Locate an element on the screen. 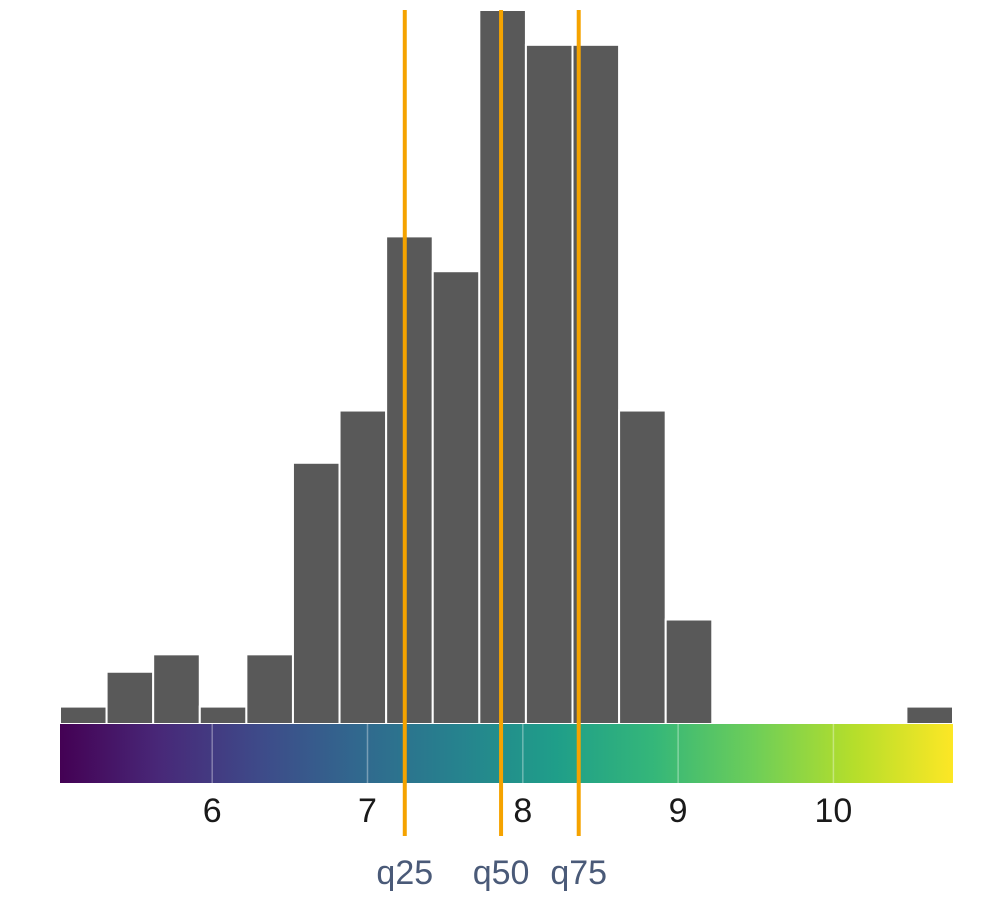 The width and height of the screenshot is (1007, 916). x-tick-label-6: 6 is located at coordinates (212, 811).